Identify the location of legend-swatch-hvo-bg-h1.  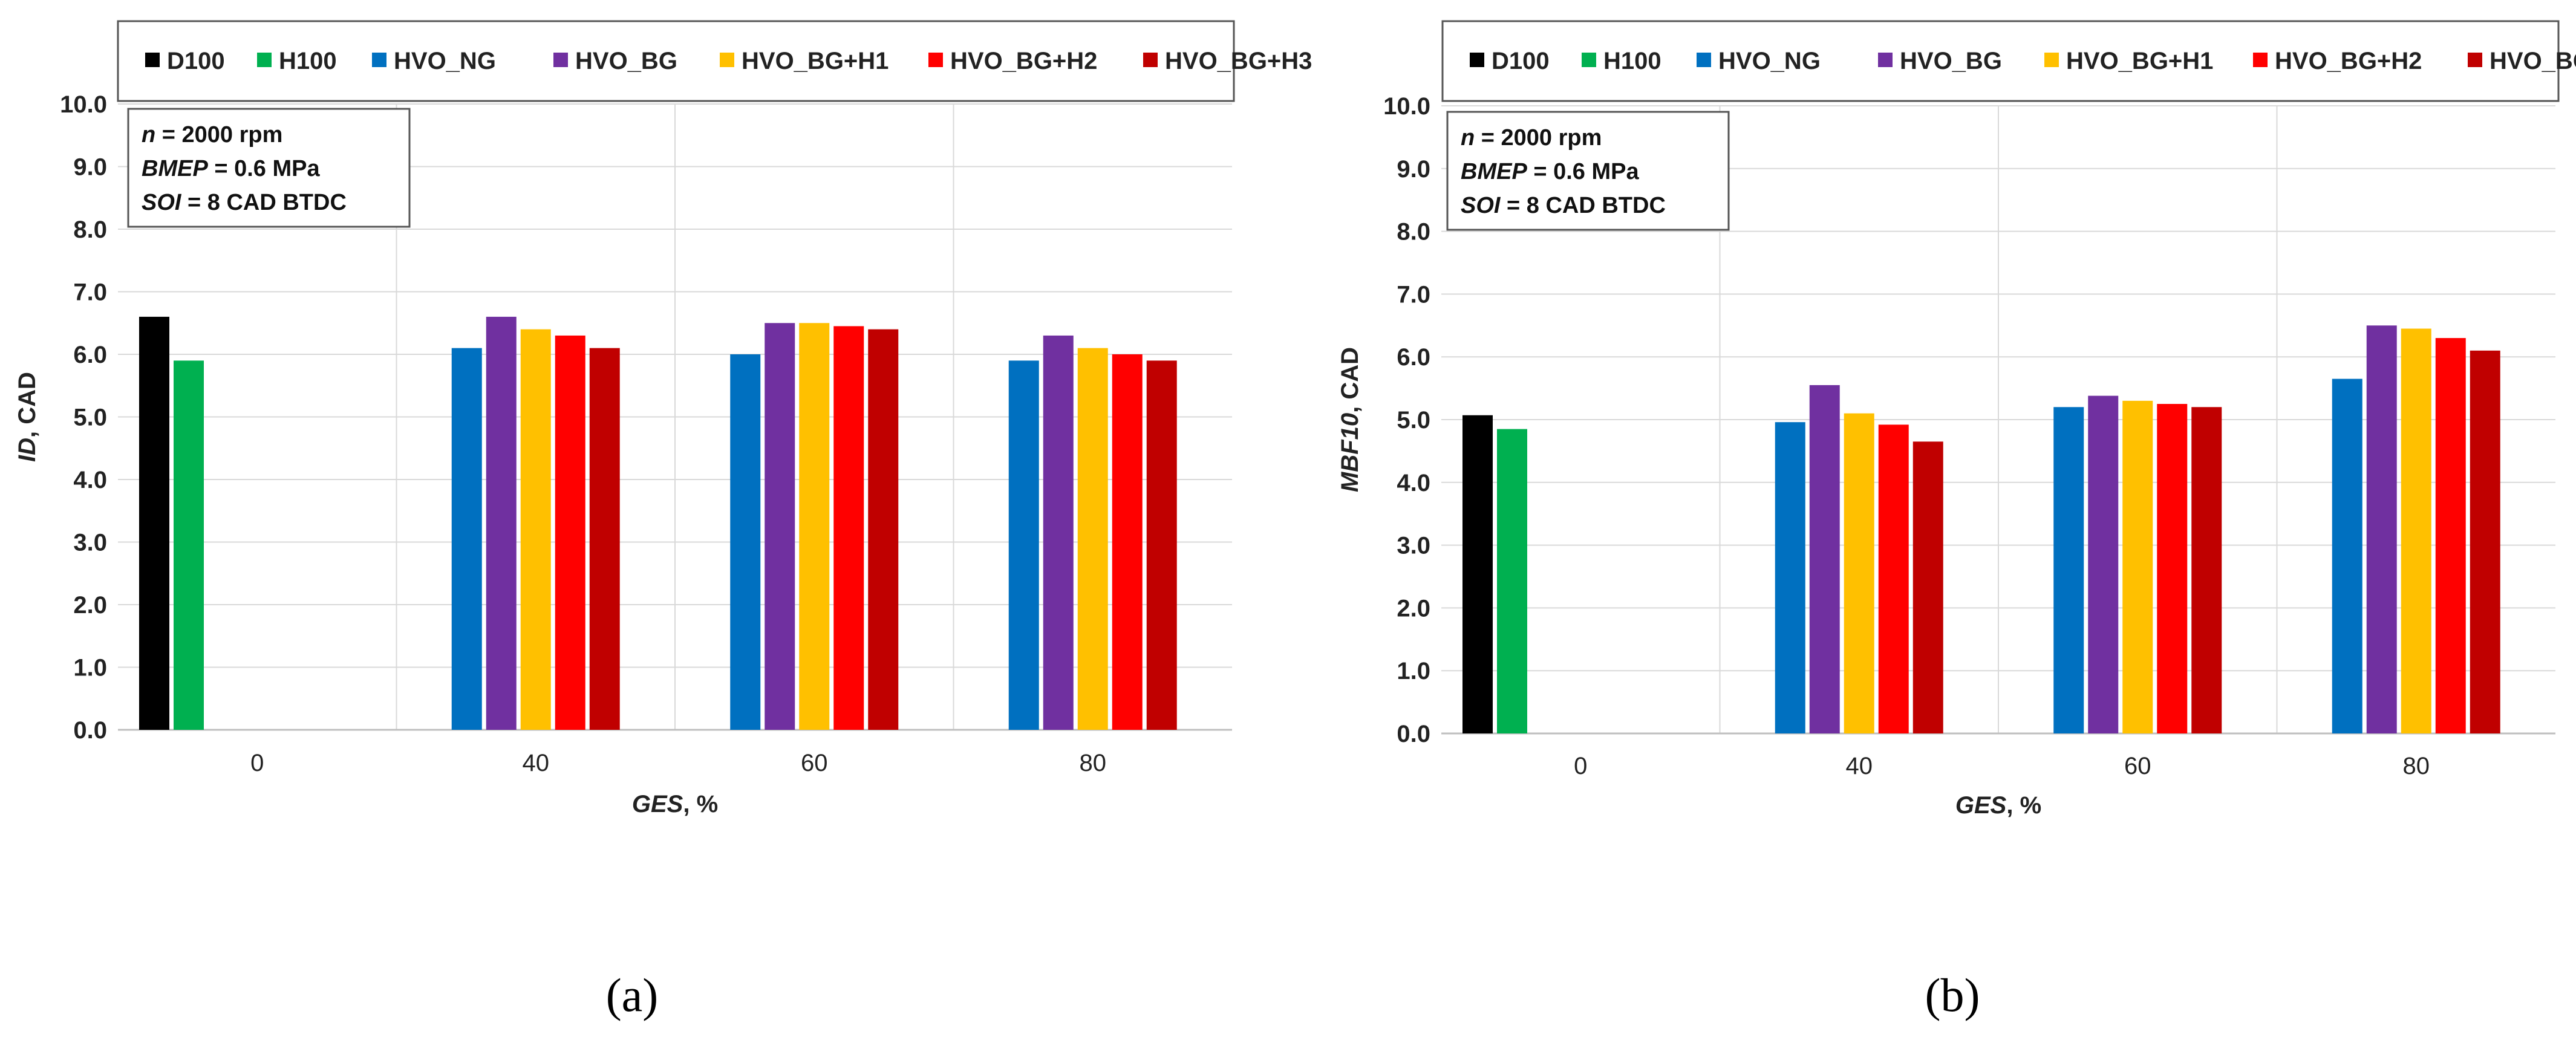
(727, 60).